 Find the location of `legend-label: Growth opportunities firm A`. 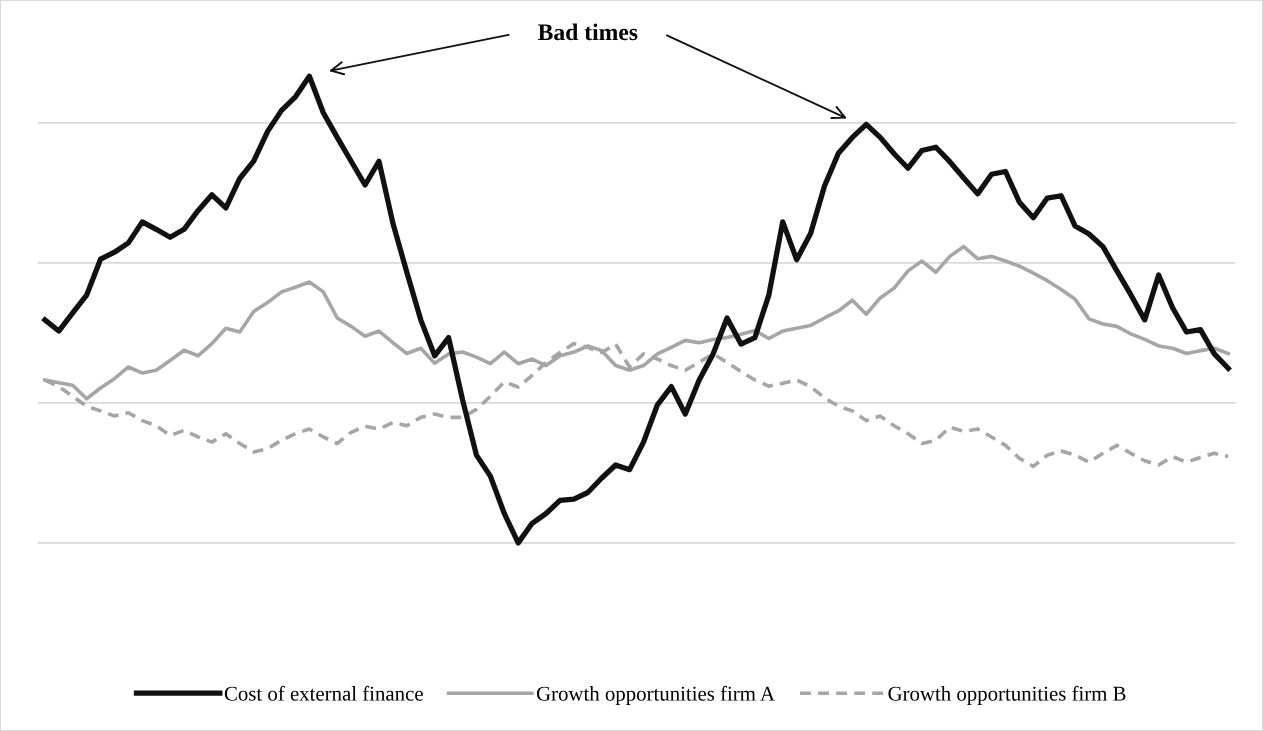

legend-label: Growth opportunities firm A is located at coordinates (655, 695).